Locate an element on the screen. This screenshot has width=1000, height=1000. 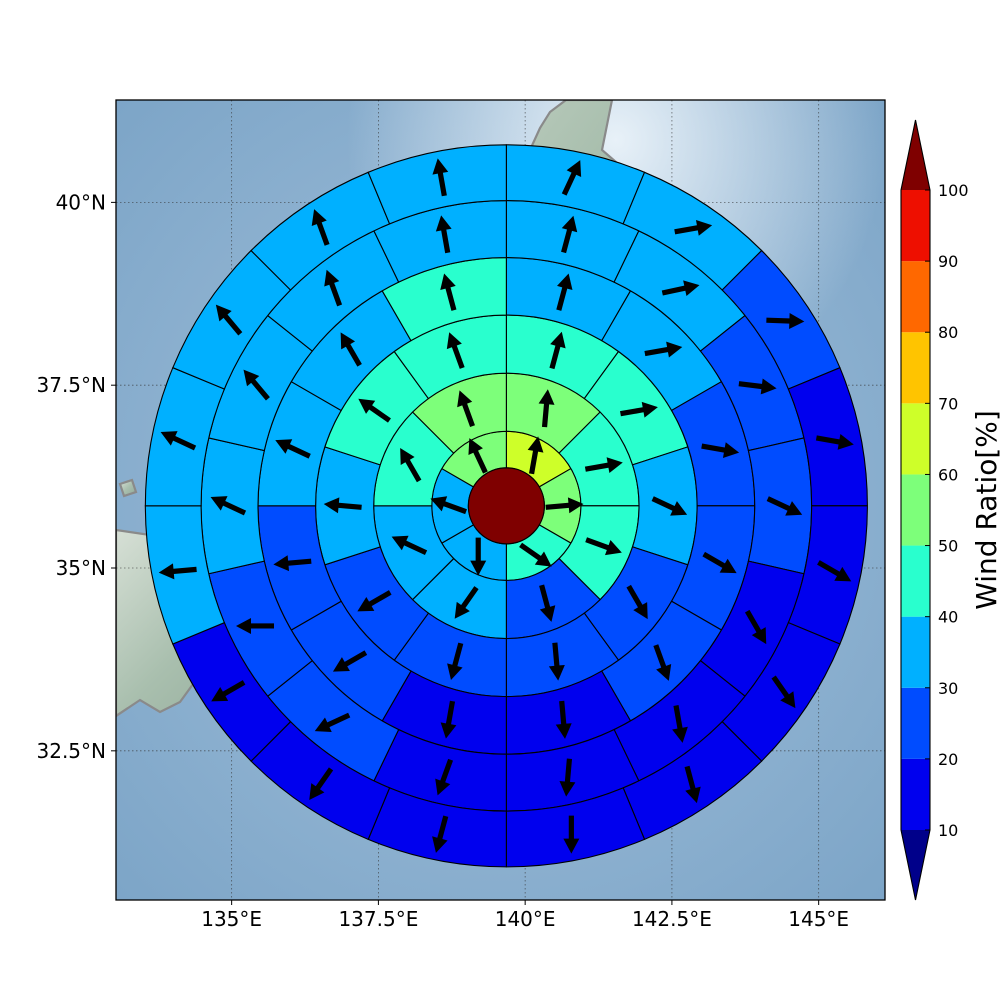
x-tick-label: 135°E is located at coordinates (231, 919).